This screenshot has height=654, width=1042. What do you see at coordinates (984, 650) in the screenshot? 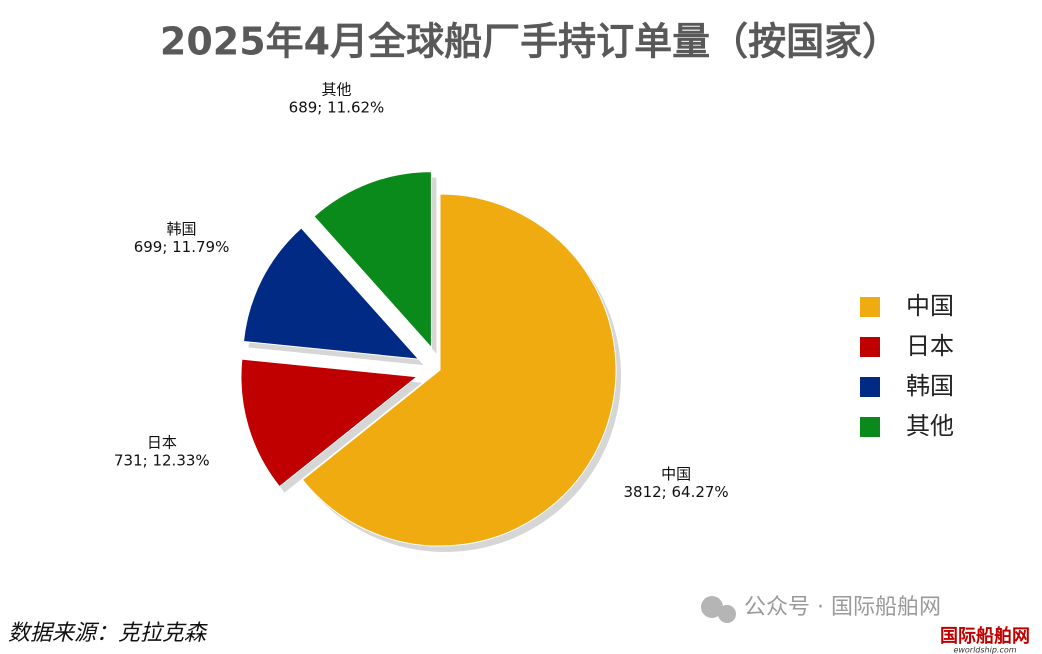
I see `logo-url: eworldship.com` at bounding box center [984, 650].